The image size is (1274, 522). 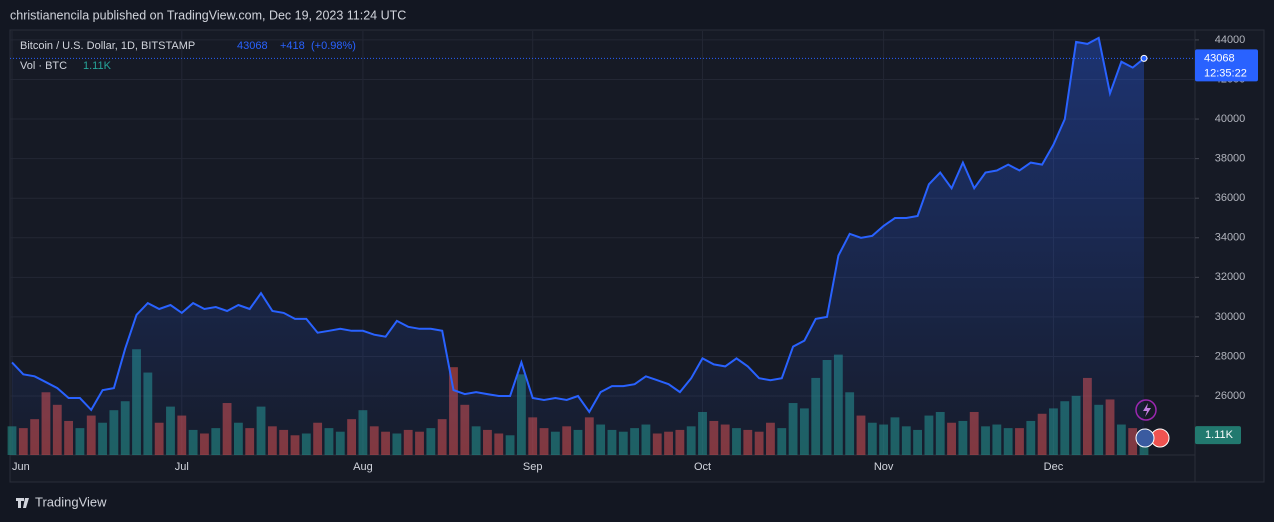 What do you see at coordinates (107, 46) in the screenshot?
I see `symbol-title: Bitcoin / U.S. Dollar, 1D, BITSTAMP` at bounding box center [107, 46].